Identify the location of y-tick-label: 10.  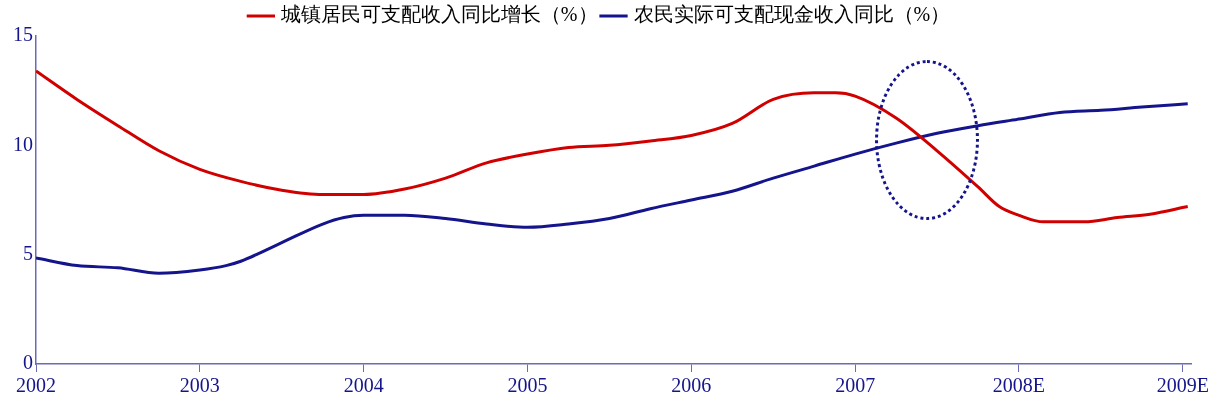
(23, 143).